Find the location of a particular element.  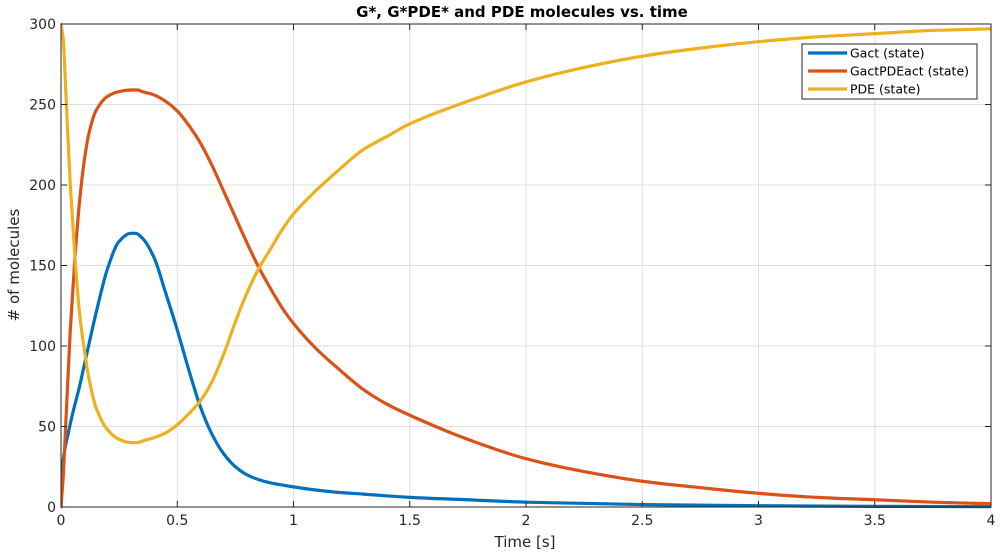

x-tick-label: 0 is located at coordinates (61, 521).